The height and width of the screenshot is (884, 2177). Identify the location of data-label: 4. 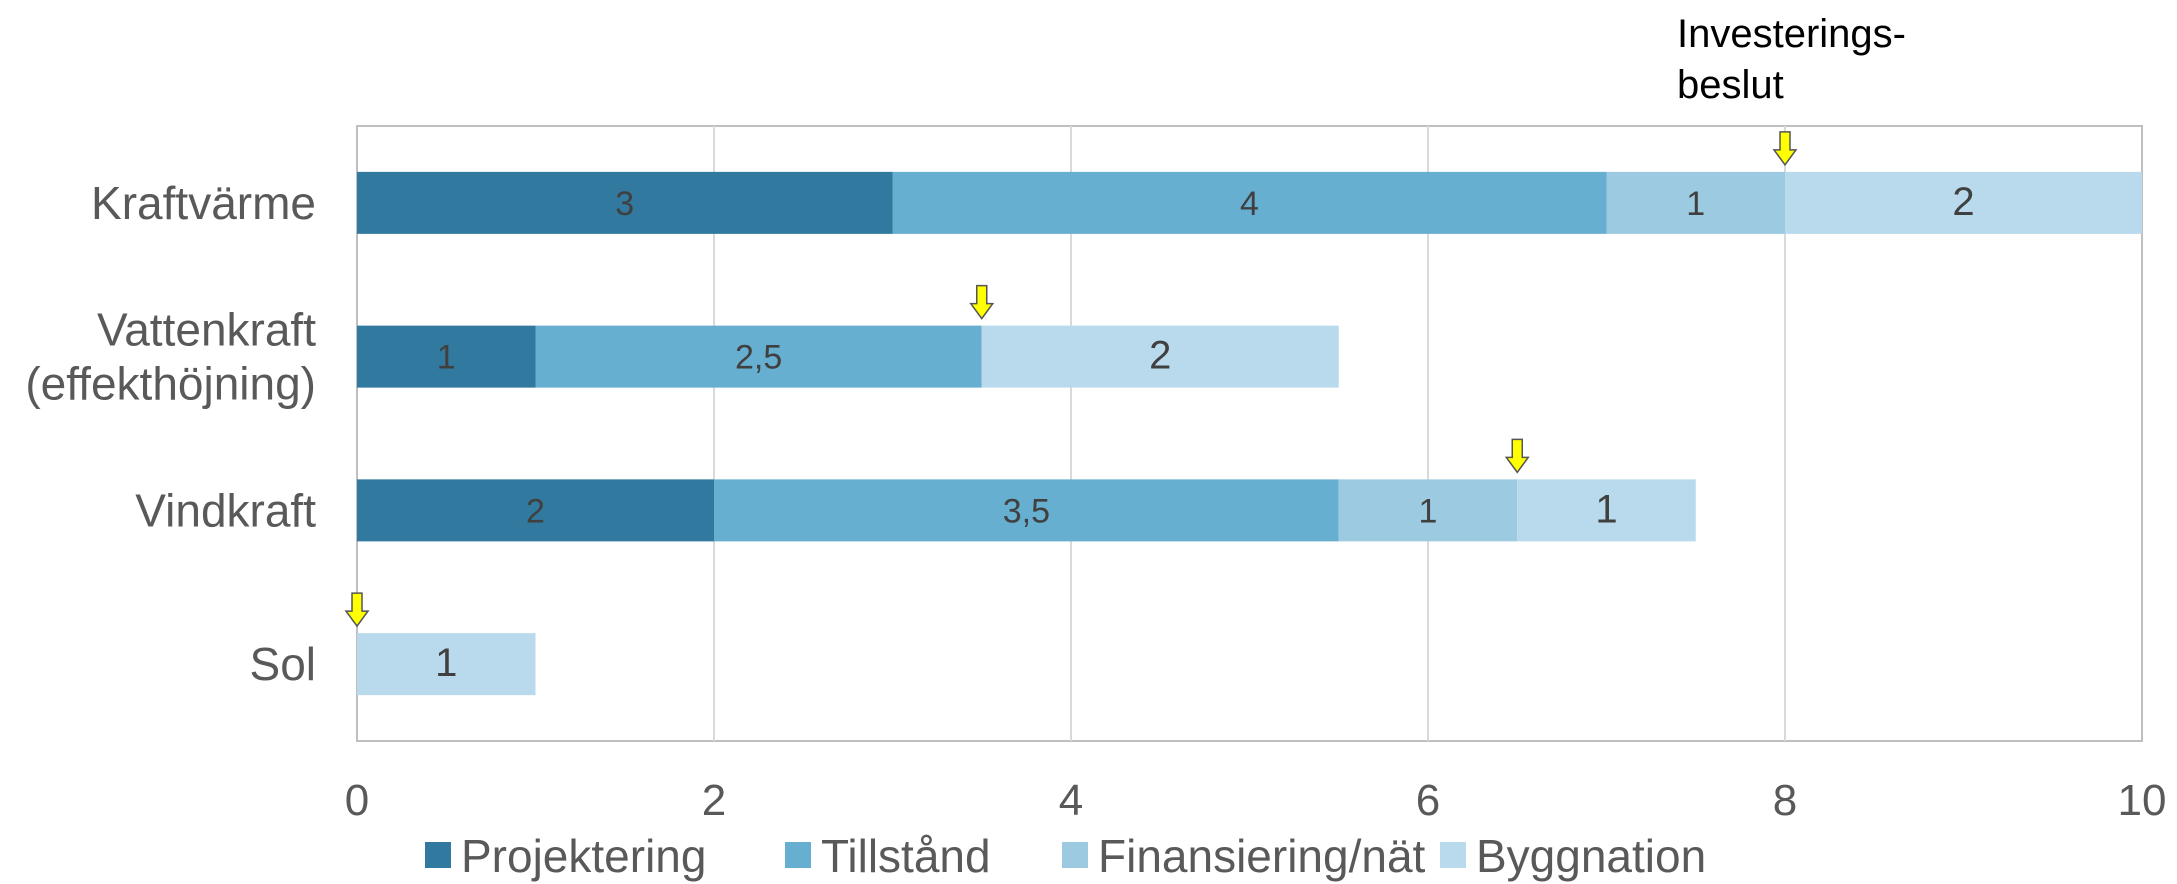
(1249, 204).